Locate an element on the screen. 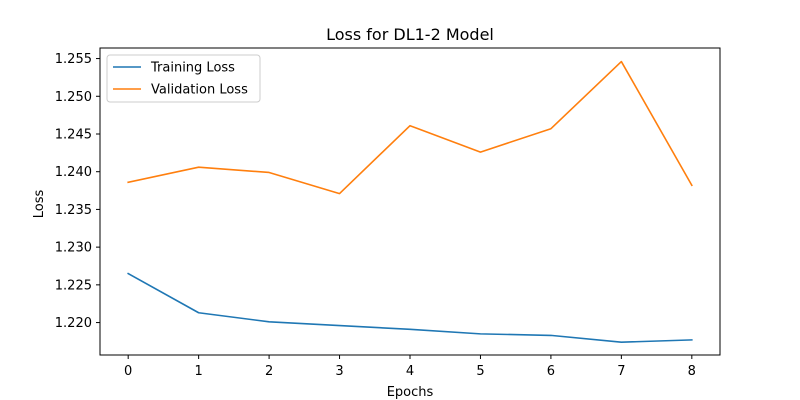  legend-label-validation-loss: Validation Loss is located at coordinates (199, 90).